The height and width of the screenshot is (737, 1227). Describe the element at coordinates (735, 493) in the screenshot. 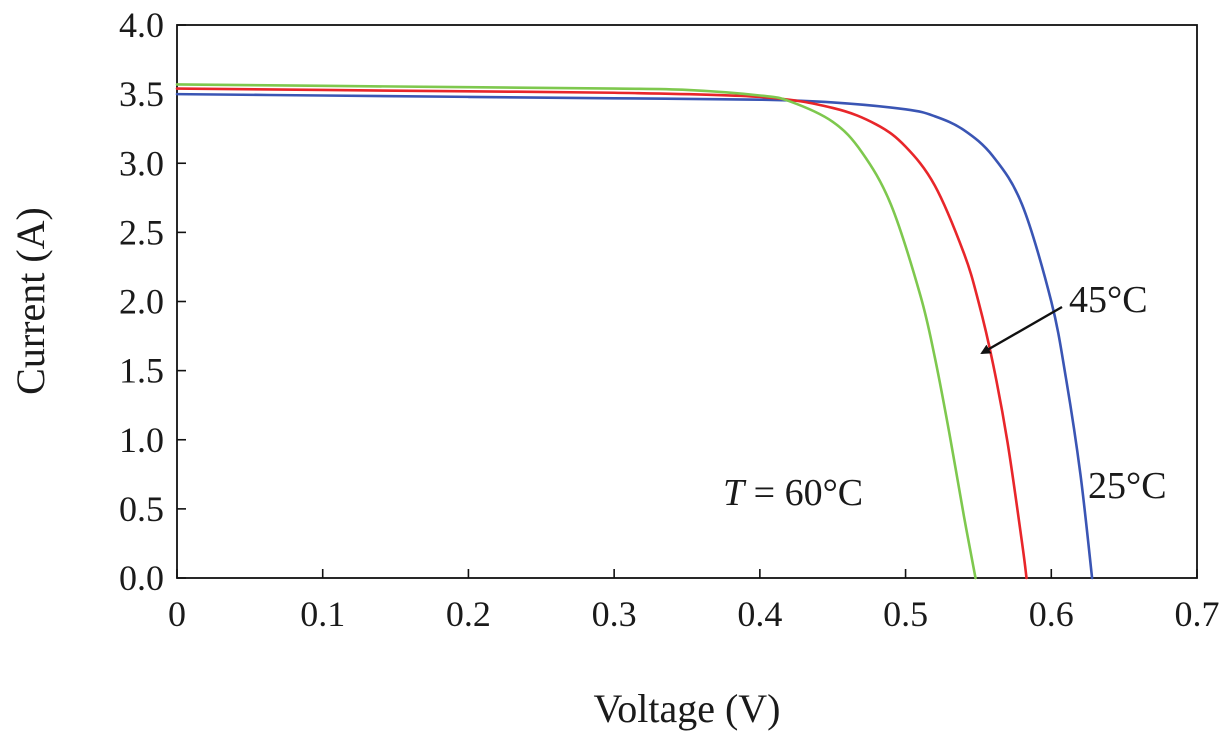

I see `annotation-60c-variable: T` at that location.